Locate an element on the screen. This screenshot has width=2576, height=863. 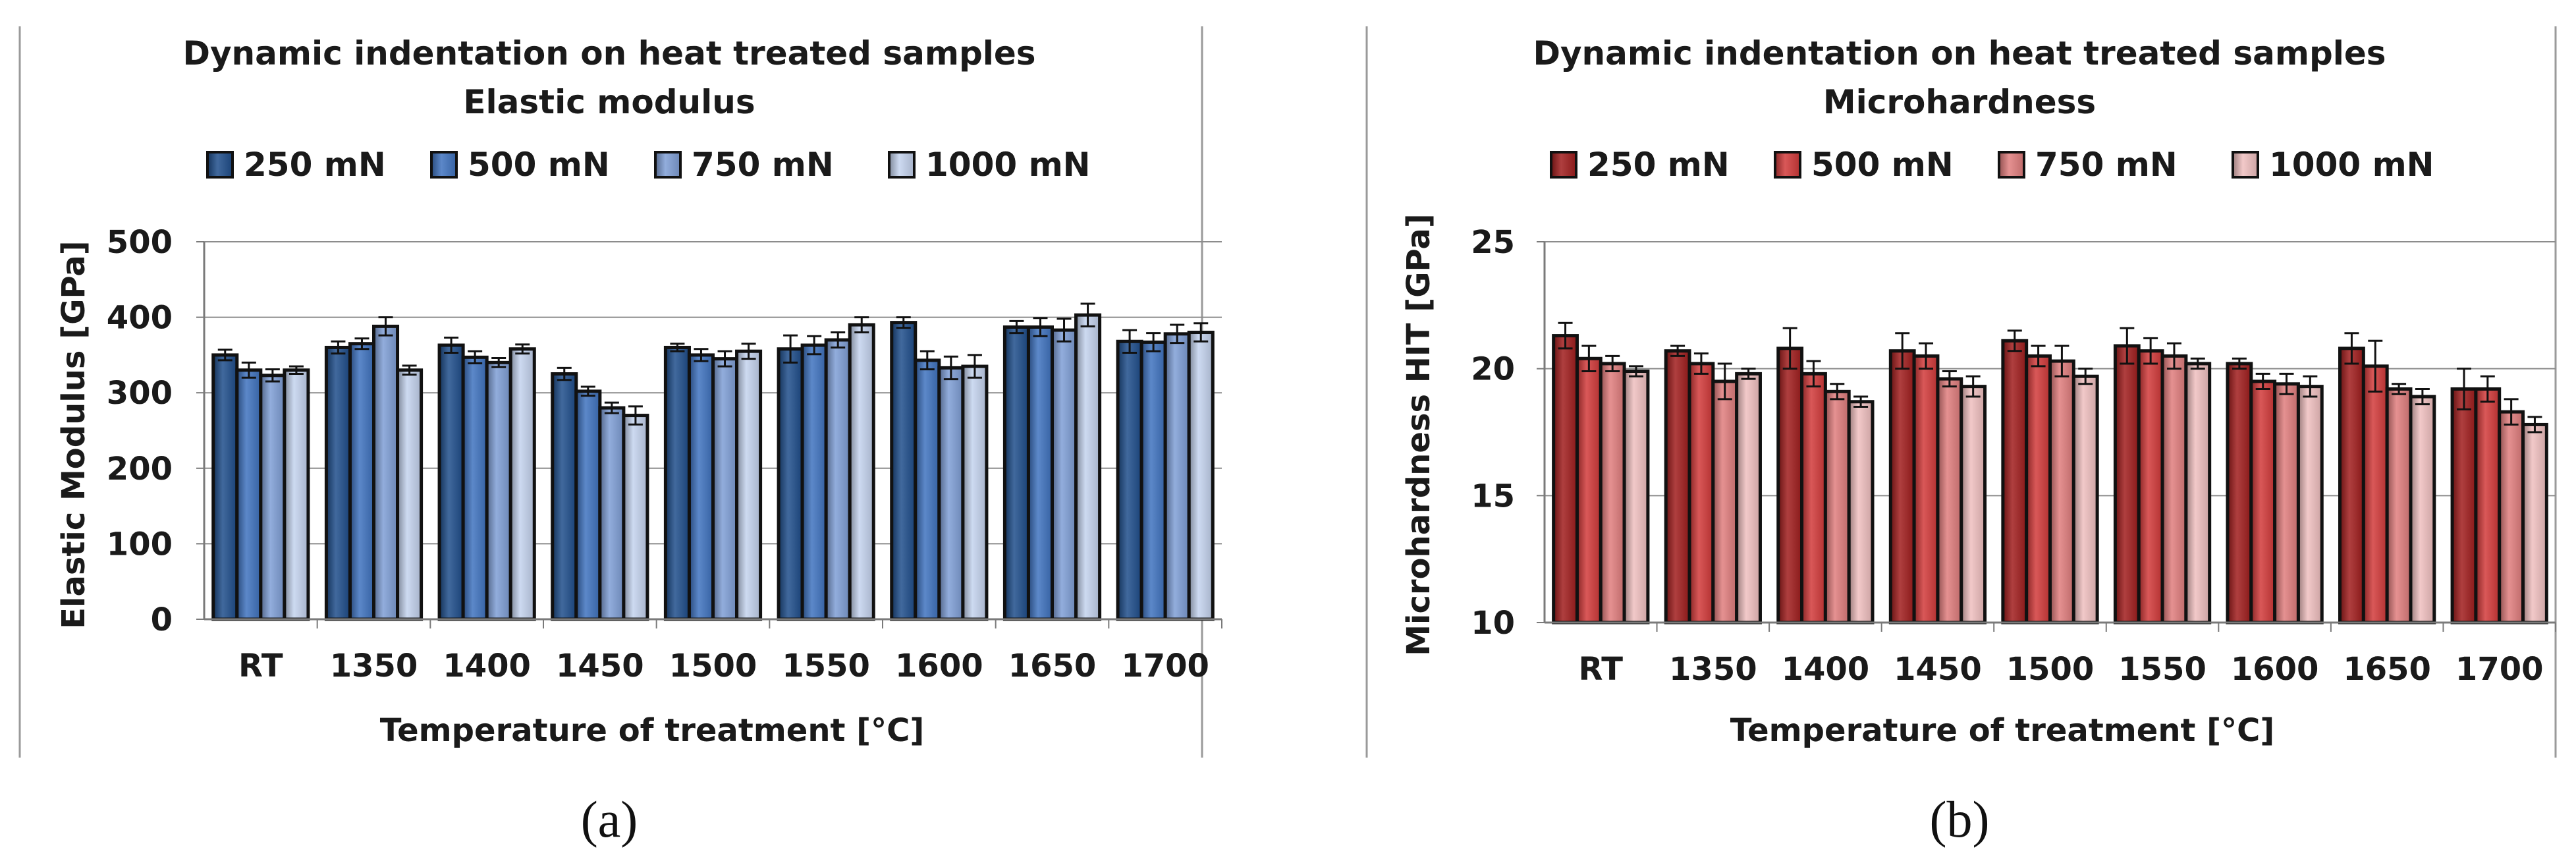
y-tick-label: 15 is located at coordinates (1493, 497).